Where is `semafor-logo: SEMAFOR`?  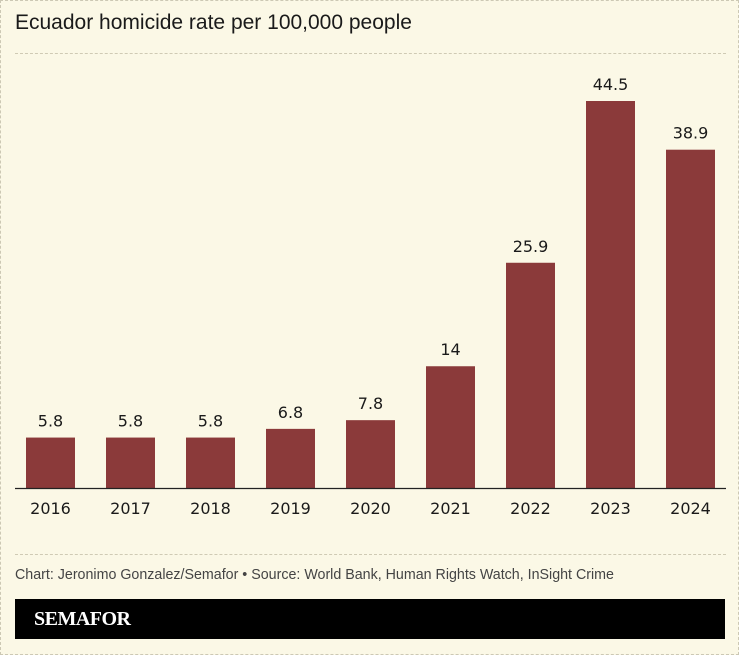 semafor-logo: SEMAFOR is located at coordinates (82, 619).